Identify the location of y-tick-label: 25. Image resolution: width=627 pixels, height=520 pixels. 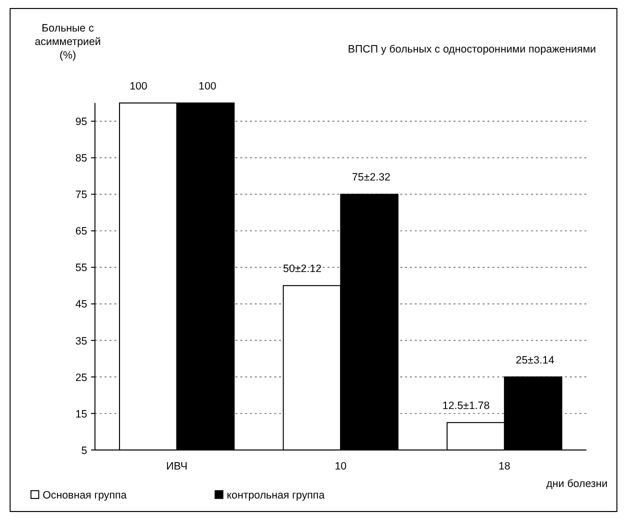
(81, 378).